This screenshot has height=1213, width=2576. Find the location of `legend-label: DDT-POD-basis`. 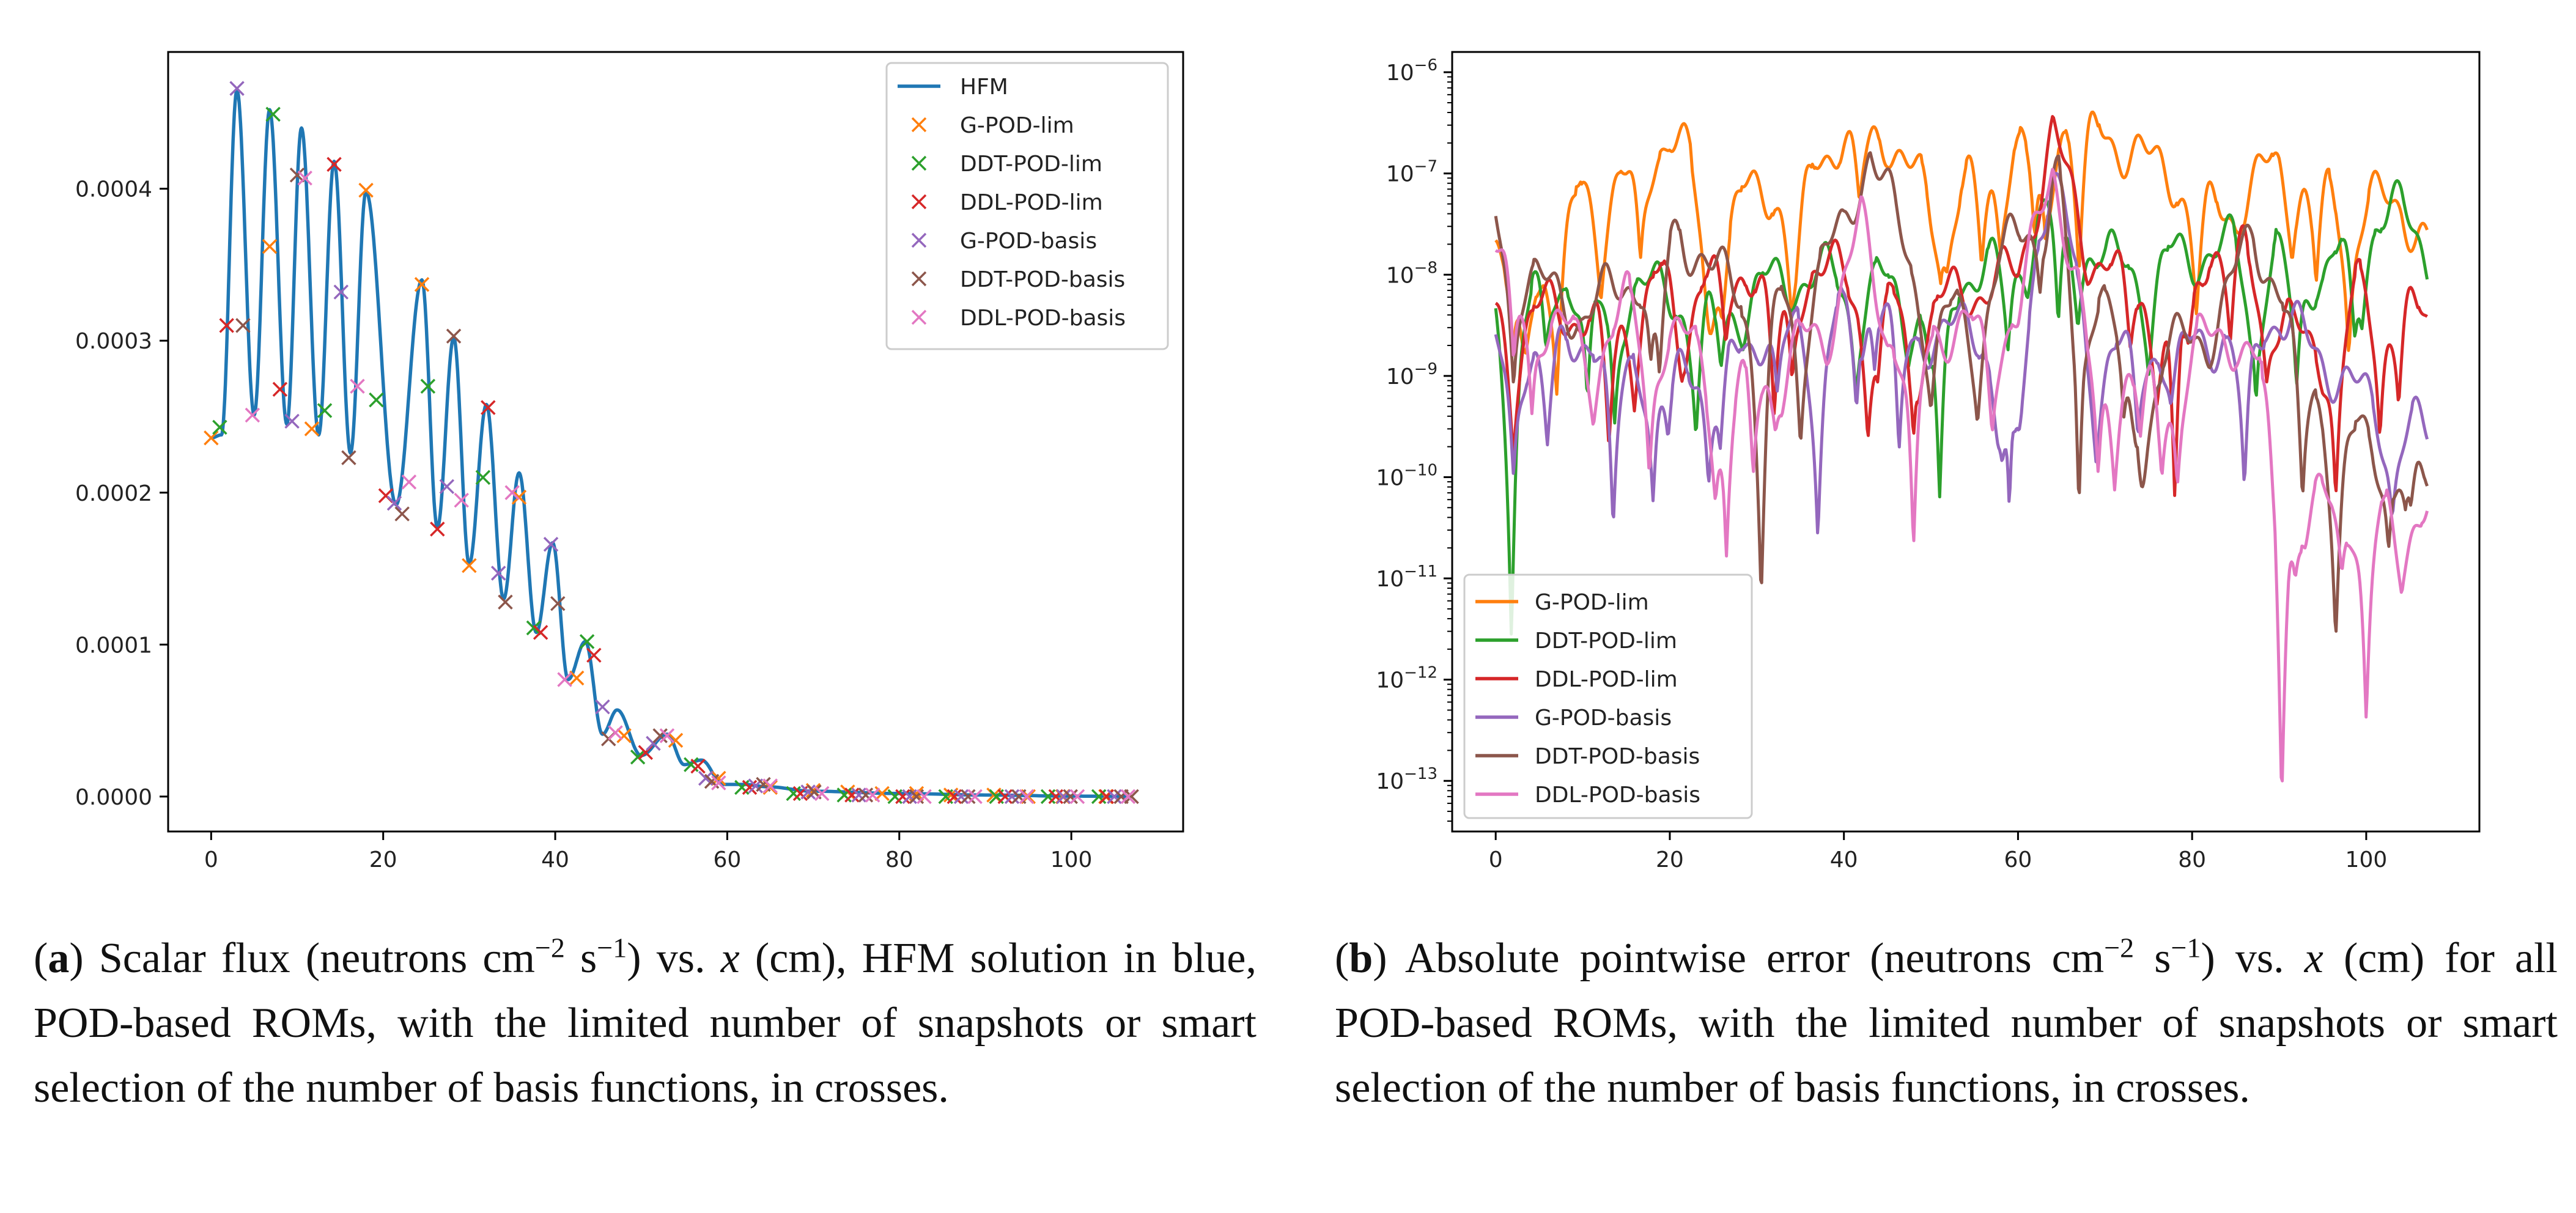

legend-label: DDT-POD-basis is located at coordinates (1042, 279).